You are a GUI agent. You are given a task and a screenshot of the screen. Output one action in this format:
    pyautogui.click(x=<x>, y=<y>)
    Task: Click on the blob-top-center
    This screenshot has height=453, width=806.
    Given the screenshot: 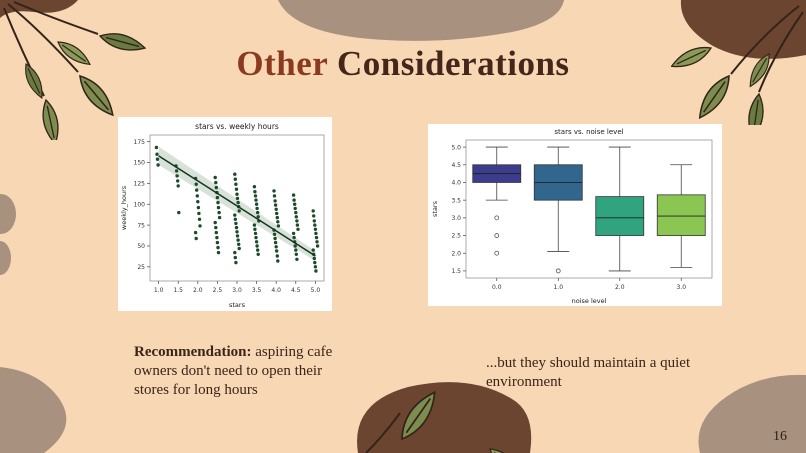 What is the action you would take?
    pyautogui.click(x=421, y=20)
    